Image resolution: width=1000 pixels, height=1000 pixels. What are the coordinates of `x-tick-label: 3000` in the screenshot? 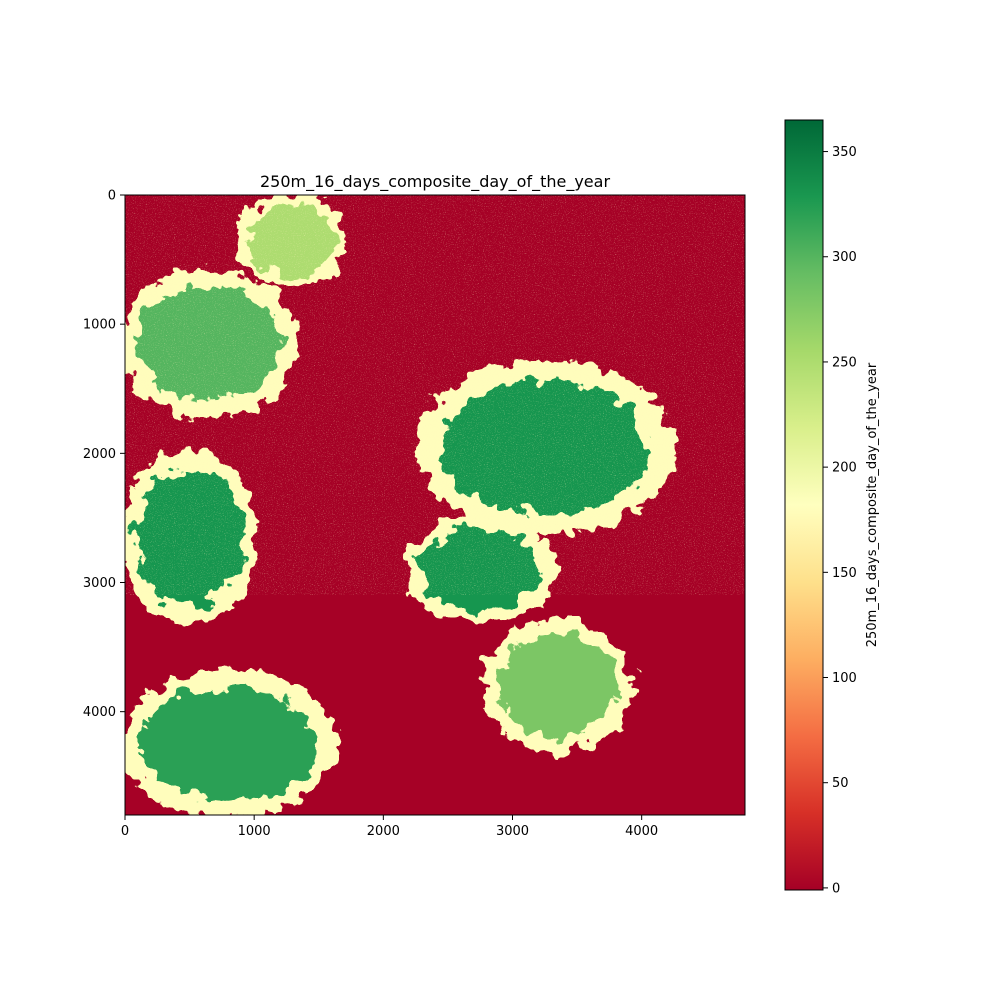 It's located at (512, 831).